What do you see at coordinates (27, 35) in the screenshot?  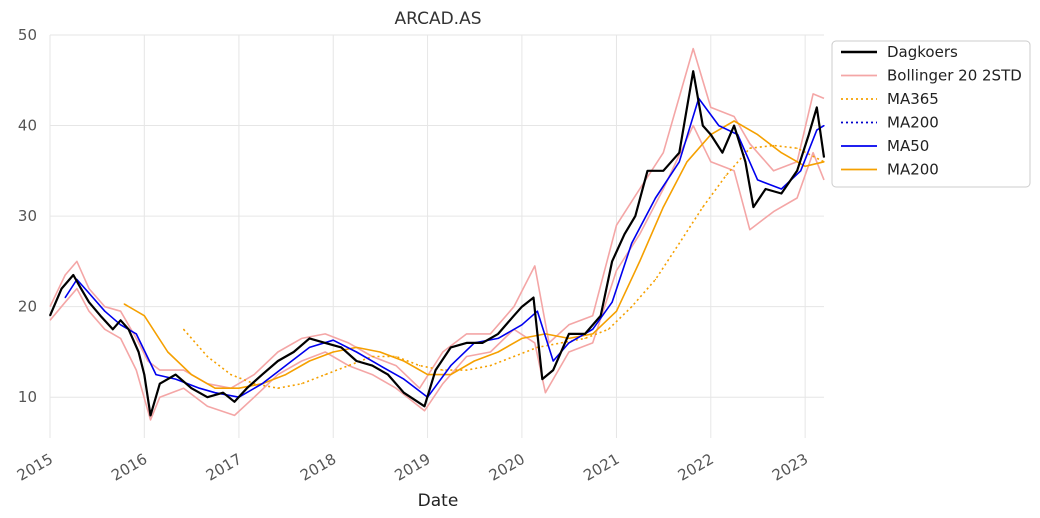 I see `y-tick-label: 50` at bounding box center [27, 35].